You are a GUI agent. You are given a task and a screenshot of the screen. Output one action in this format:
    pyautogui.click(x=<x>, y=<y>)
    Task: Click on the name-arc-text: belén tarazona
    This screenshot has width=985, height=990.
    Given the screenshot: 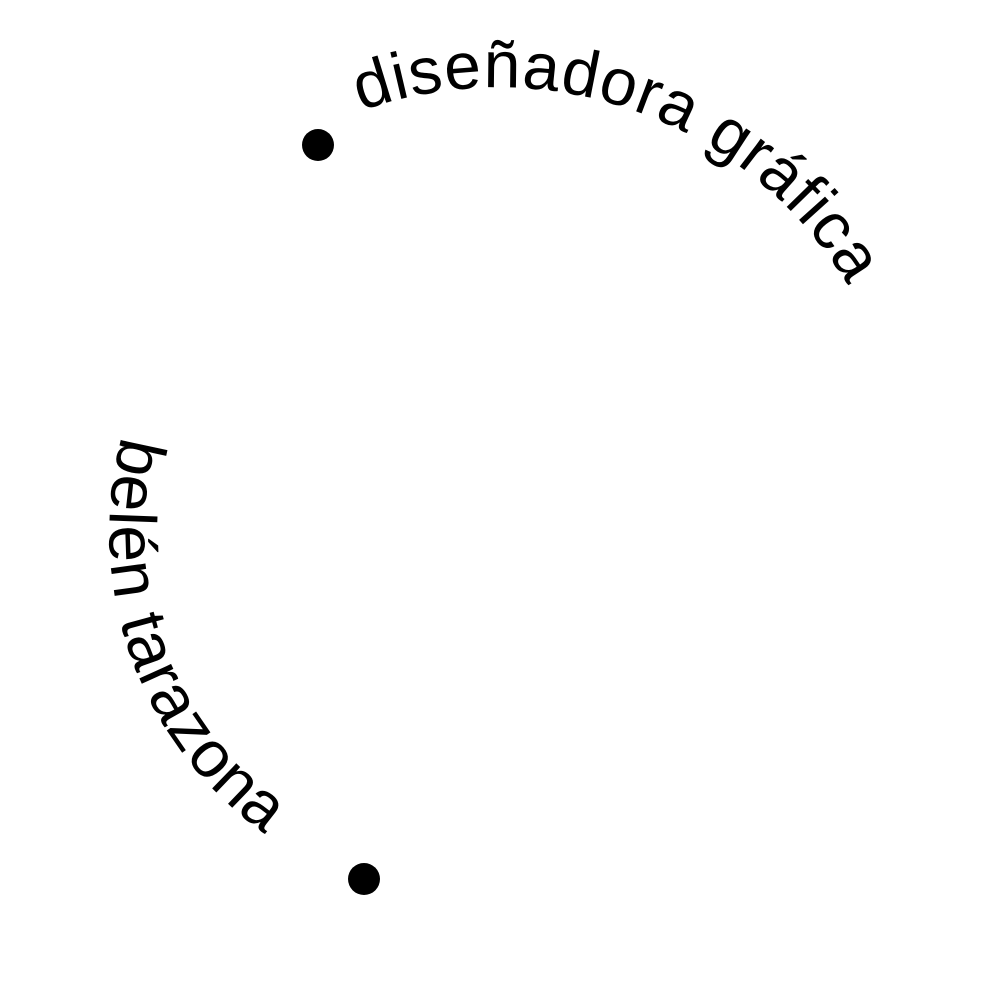 What is the action you would take?
    pyautogui.click(x=199, y=639)
    